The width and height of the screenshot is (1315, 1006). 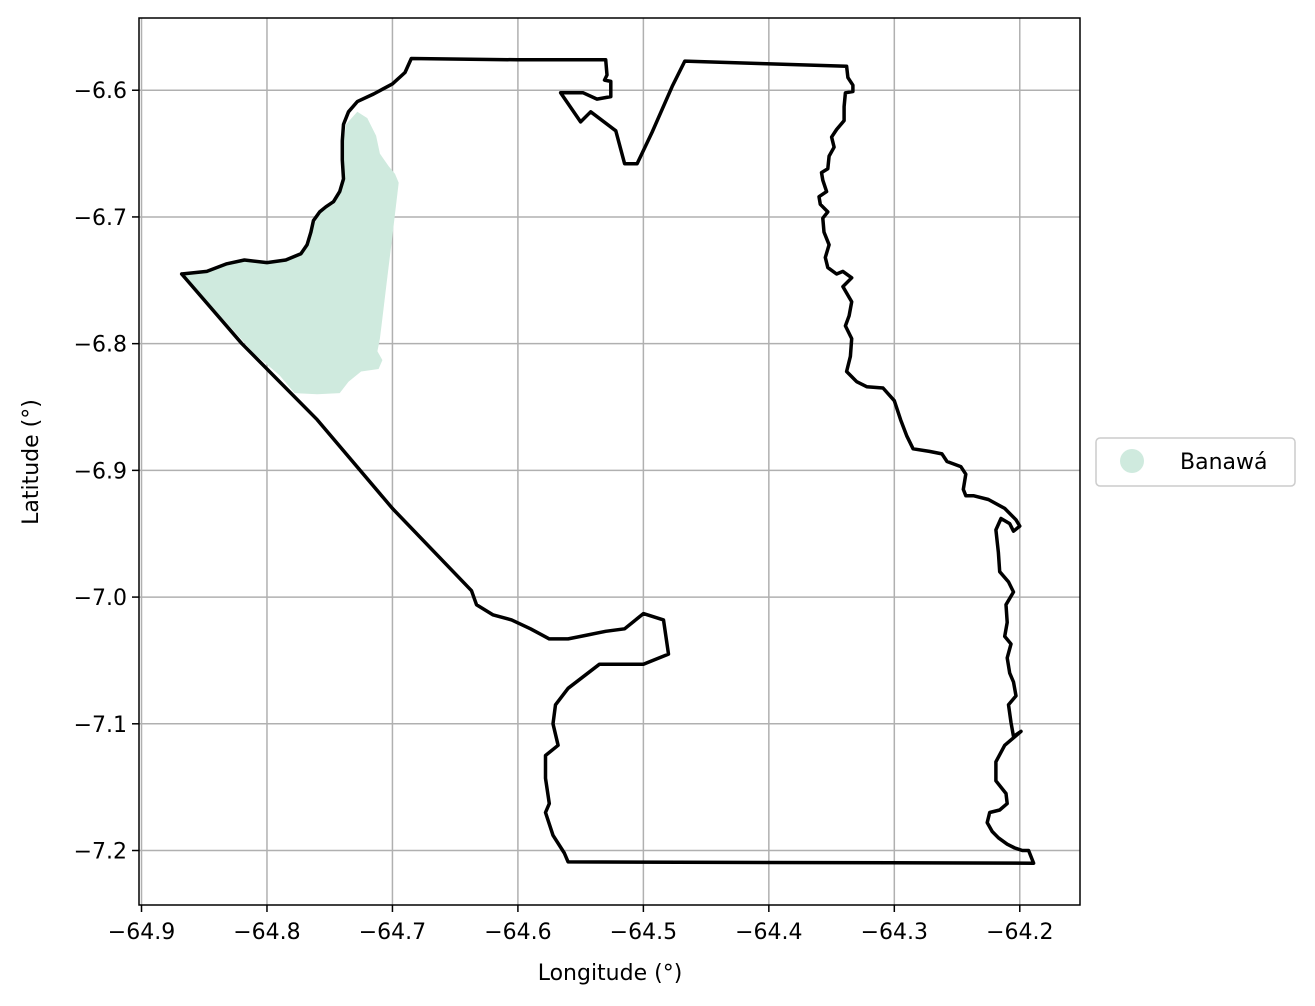 What do you see at coordinates (100, 725) in the screenshot?
I see `y-tick-label: −7.1` at bounding box center [100, 725].